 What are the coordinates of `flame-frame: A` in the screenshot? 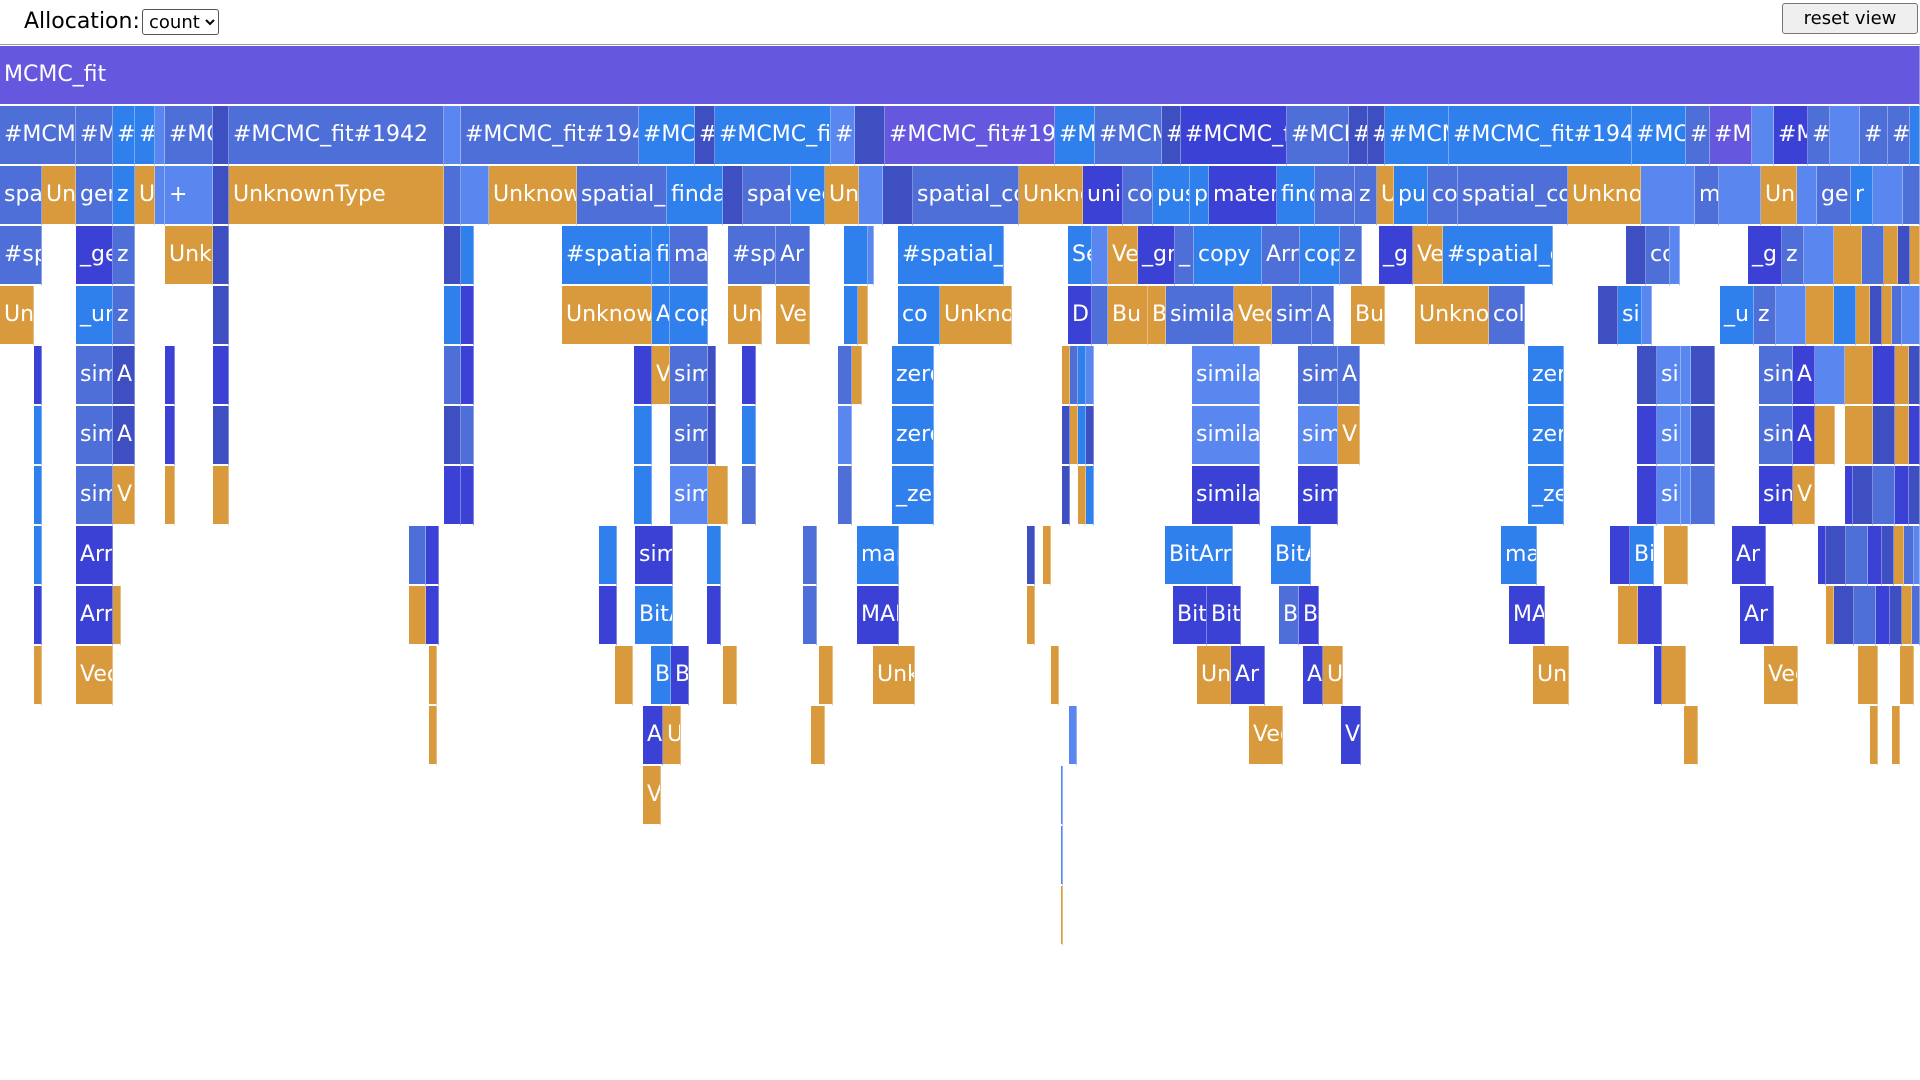 It's located at (124, 436).